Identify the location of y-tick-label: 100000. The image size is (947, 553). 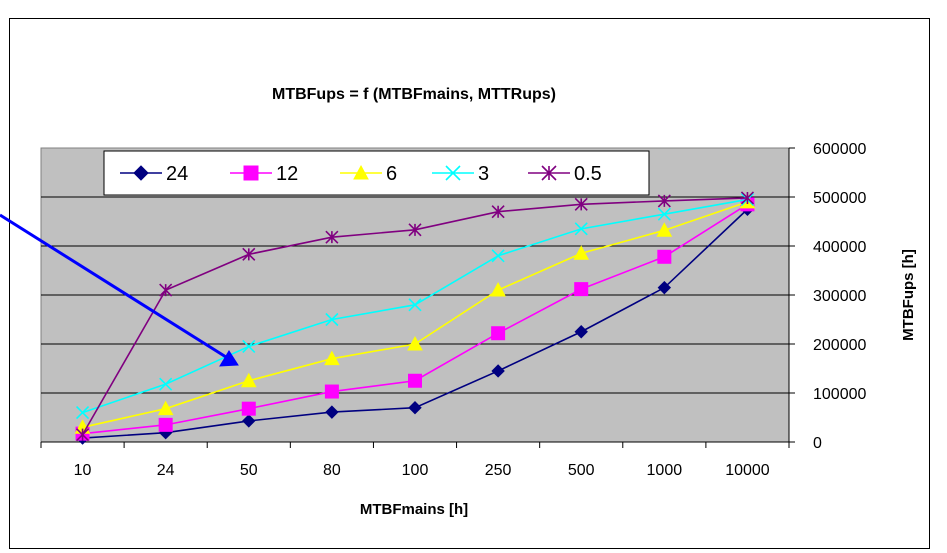
(839, 394).